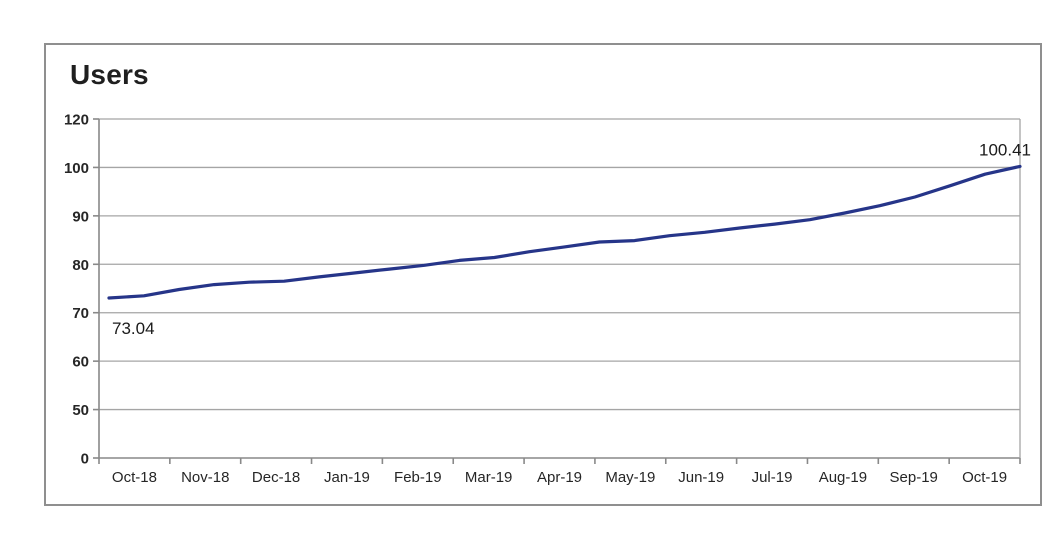 This screenshot has height=536, width=1056. What do you see at coordinates (559, 477) in the screenshot?
I see `x-axis-tick-label: Apr-19` at bounding box center [559, 477].